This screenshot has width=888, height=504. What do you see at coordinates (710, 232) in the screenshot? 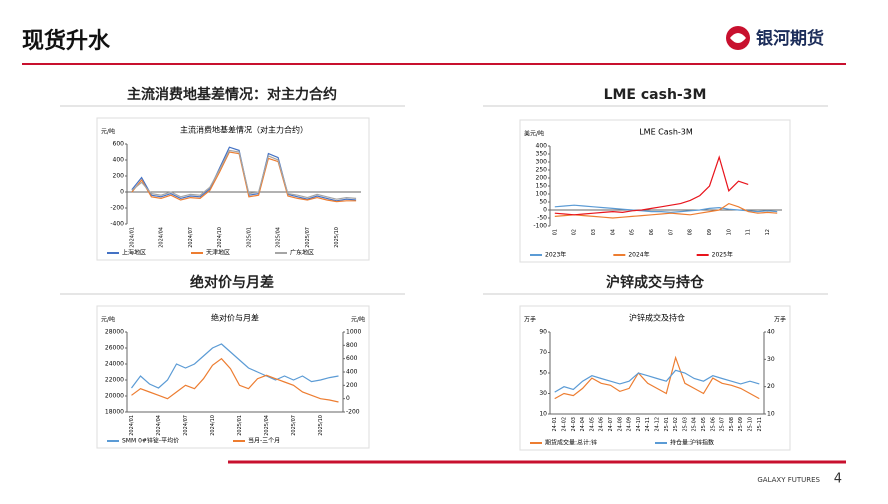
I see `x-tick-label: 09` at bounding box center [710, 232].